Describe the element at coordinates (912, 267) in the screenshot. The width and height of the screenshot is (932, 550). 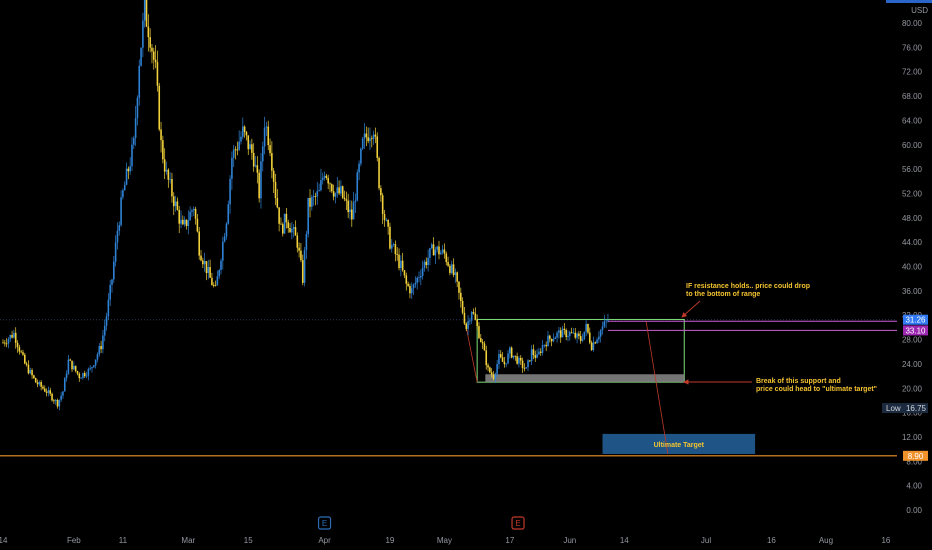
I see `y-tick-label: 40.00` at that location.